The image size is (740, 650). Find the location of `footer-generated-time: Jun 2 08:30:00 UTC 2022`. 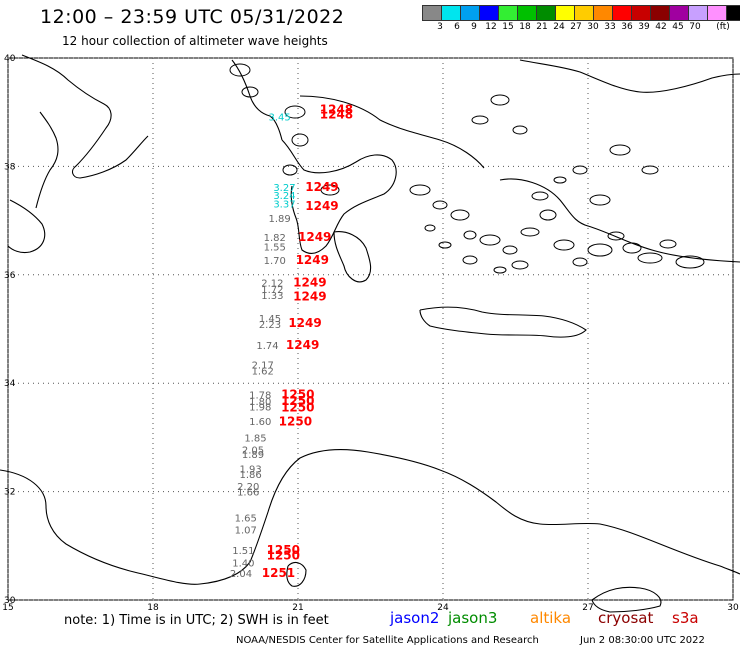

footer-generated-time: Jun 2 08:30:00 UTC 2022 is located at coordinates (642, 640).